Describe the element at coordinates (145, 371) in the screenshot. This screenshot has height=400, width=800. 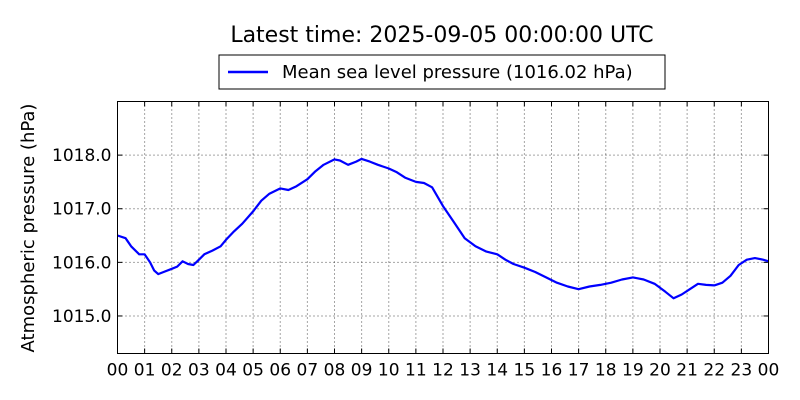
I see `x-tick-label: 01` at that location.